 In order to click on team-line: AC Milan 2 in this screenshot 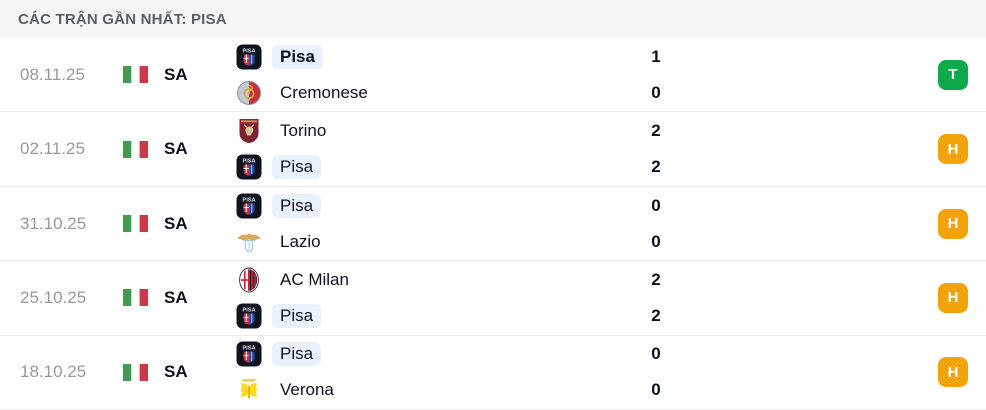, I will do `click(452, 279)`.